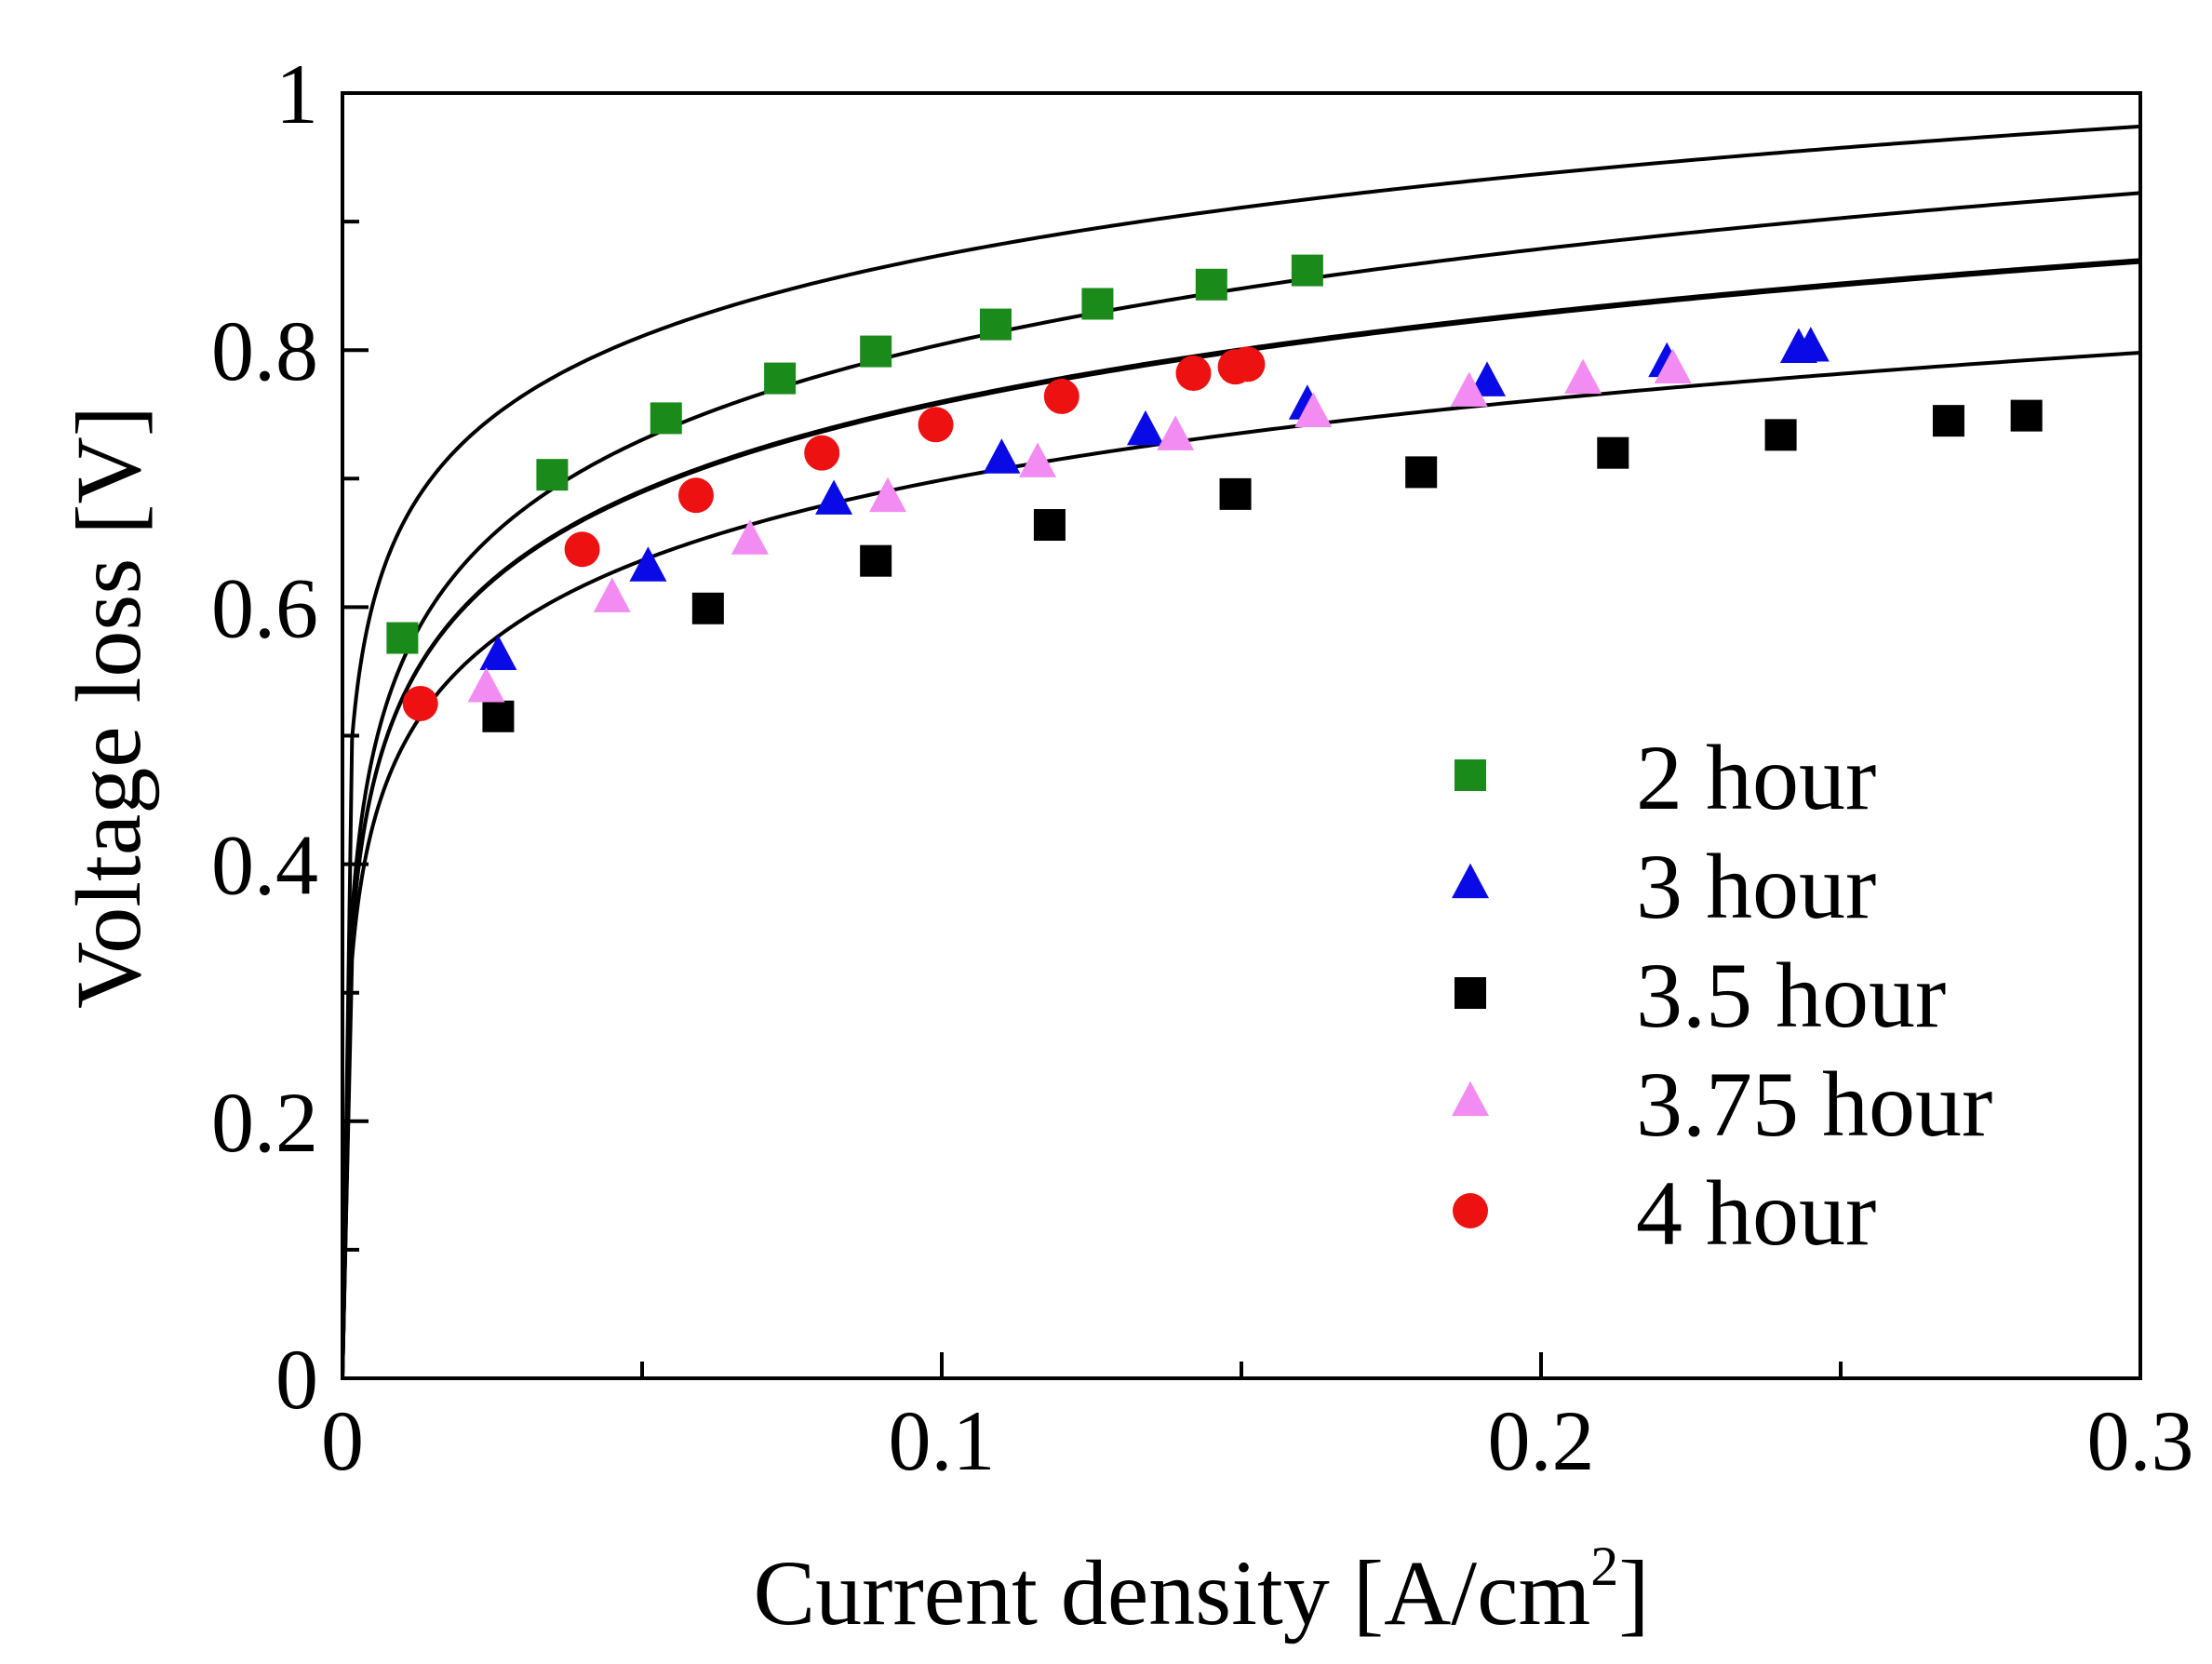 The height and width of the screenshot is (1664, 2212). What do you see at coordinates (264, 1122) in the screenshot?
I see `y-tick-label: 0.2` at bounding box center [264, 1122].